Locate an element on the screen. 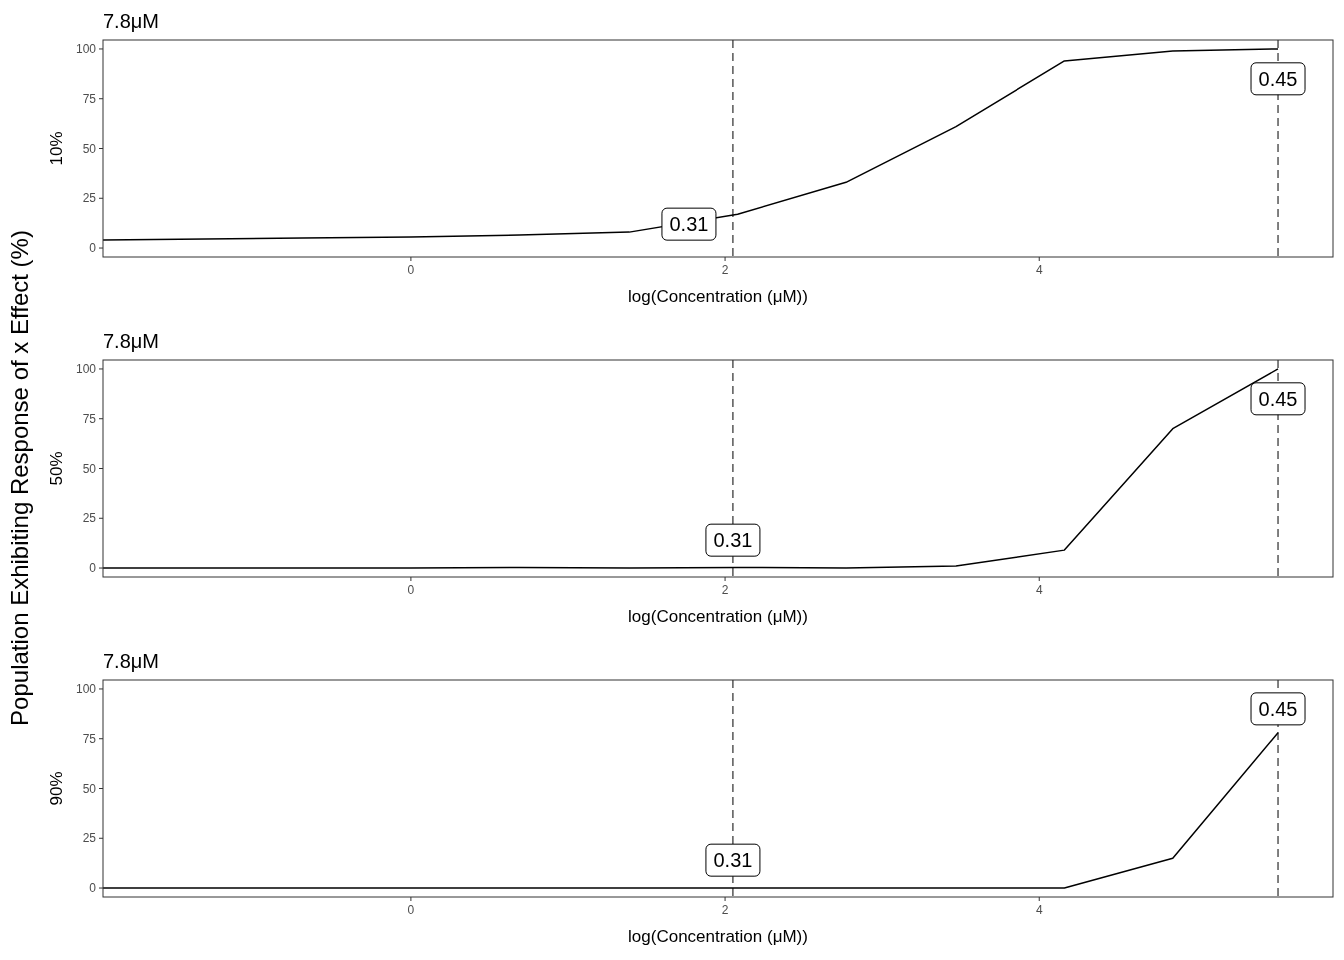 This screenshot has width=1344, height=960. y-axis-title: 50% is located at coordinates (56, 468).